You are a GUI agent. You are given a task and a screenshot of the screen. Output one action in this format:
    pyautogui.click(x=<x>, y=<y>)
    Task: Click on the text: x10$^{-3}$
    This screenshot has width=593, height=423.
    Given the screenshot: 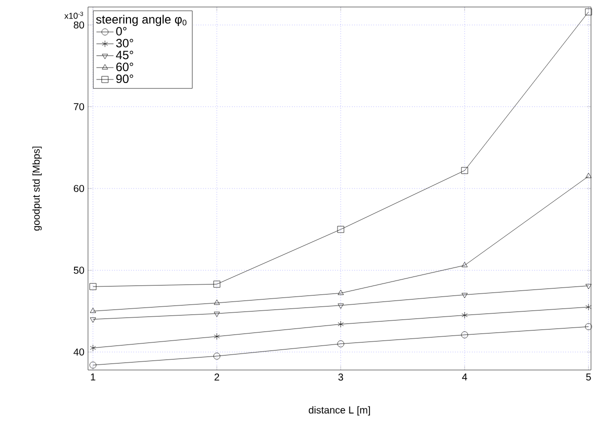 What is the action you would take?
    pyautogui.click(x=74, y=15)
    